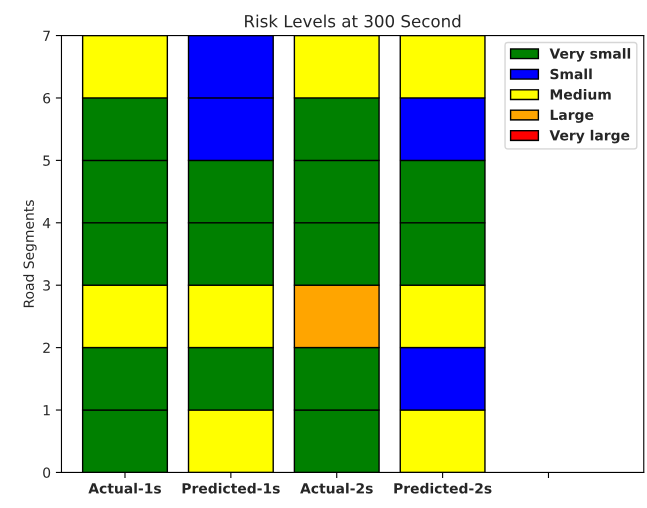 The image size is (647, 508). I want to click on y-tick-label: 6, so click(46, 98).